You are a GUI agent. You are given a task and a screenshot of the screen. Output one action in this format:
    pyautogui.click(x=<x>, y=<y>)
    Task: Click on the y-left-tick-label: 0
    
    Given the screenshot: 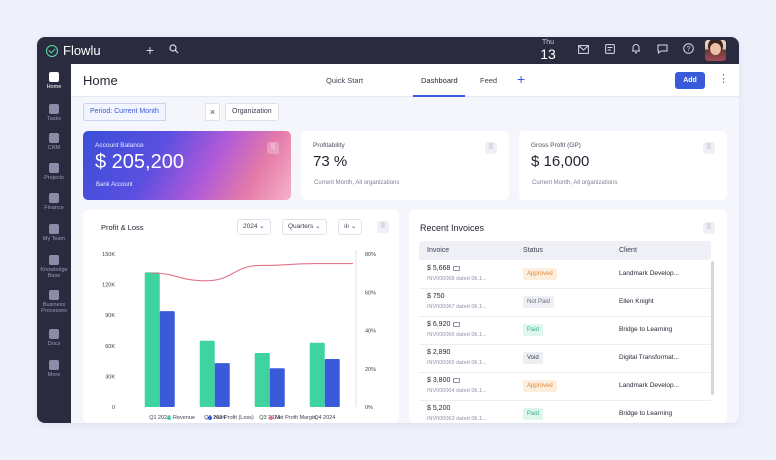 What is the action you would take?
    pyautogui.click(x=113, y=408)
    